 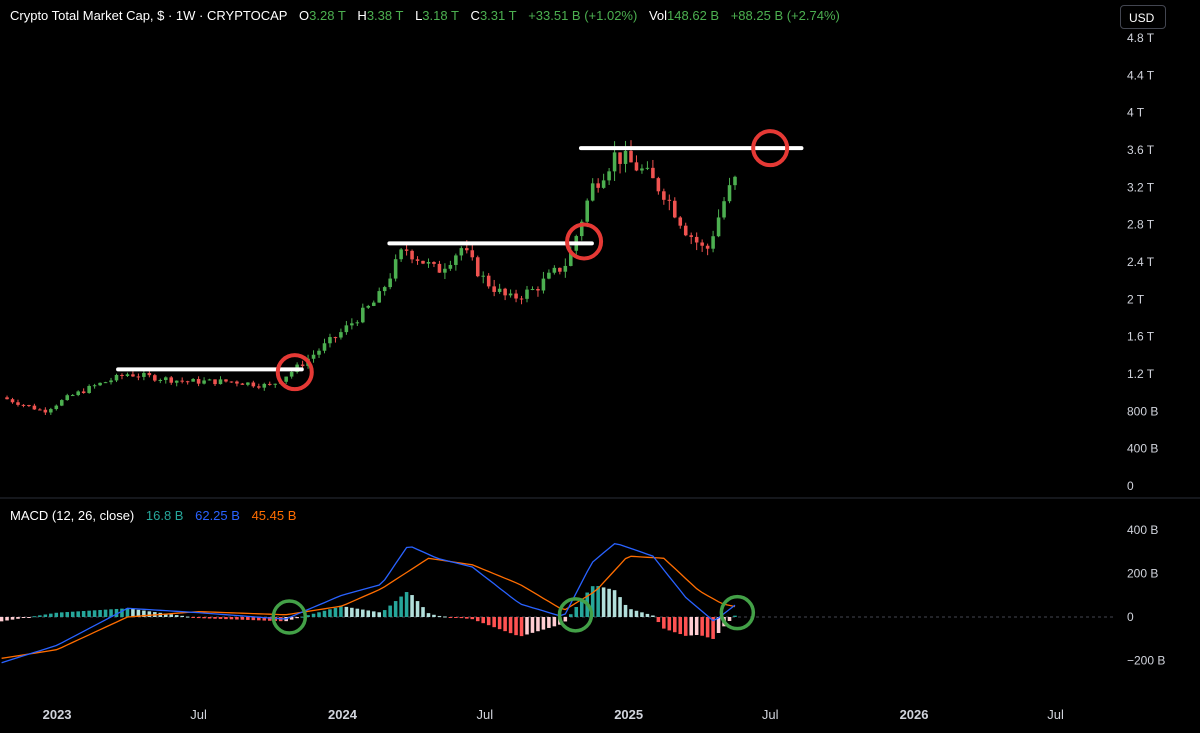 I want to click on price-tick-label: 800 B, so click(x=1142, y=411).